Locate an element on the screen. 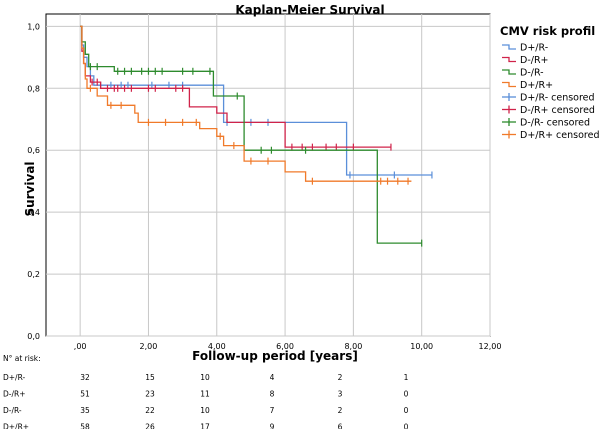 Image resolution: width=600 pixels, height=429 pixels. risk-row: D-/R- 35 22 10 7 2 0 is located at coordinates (206, 410).